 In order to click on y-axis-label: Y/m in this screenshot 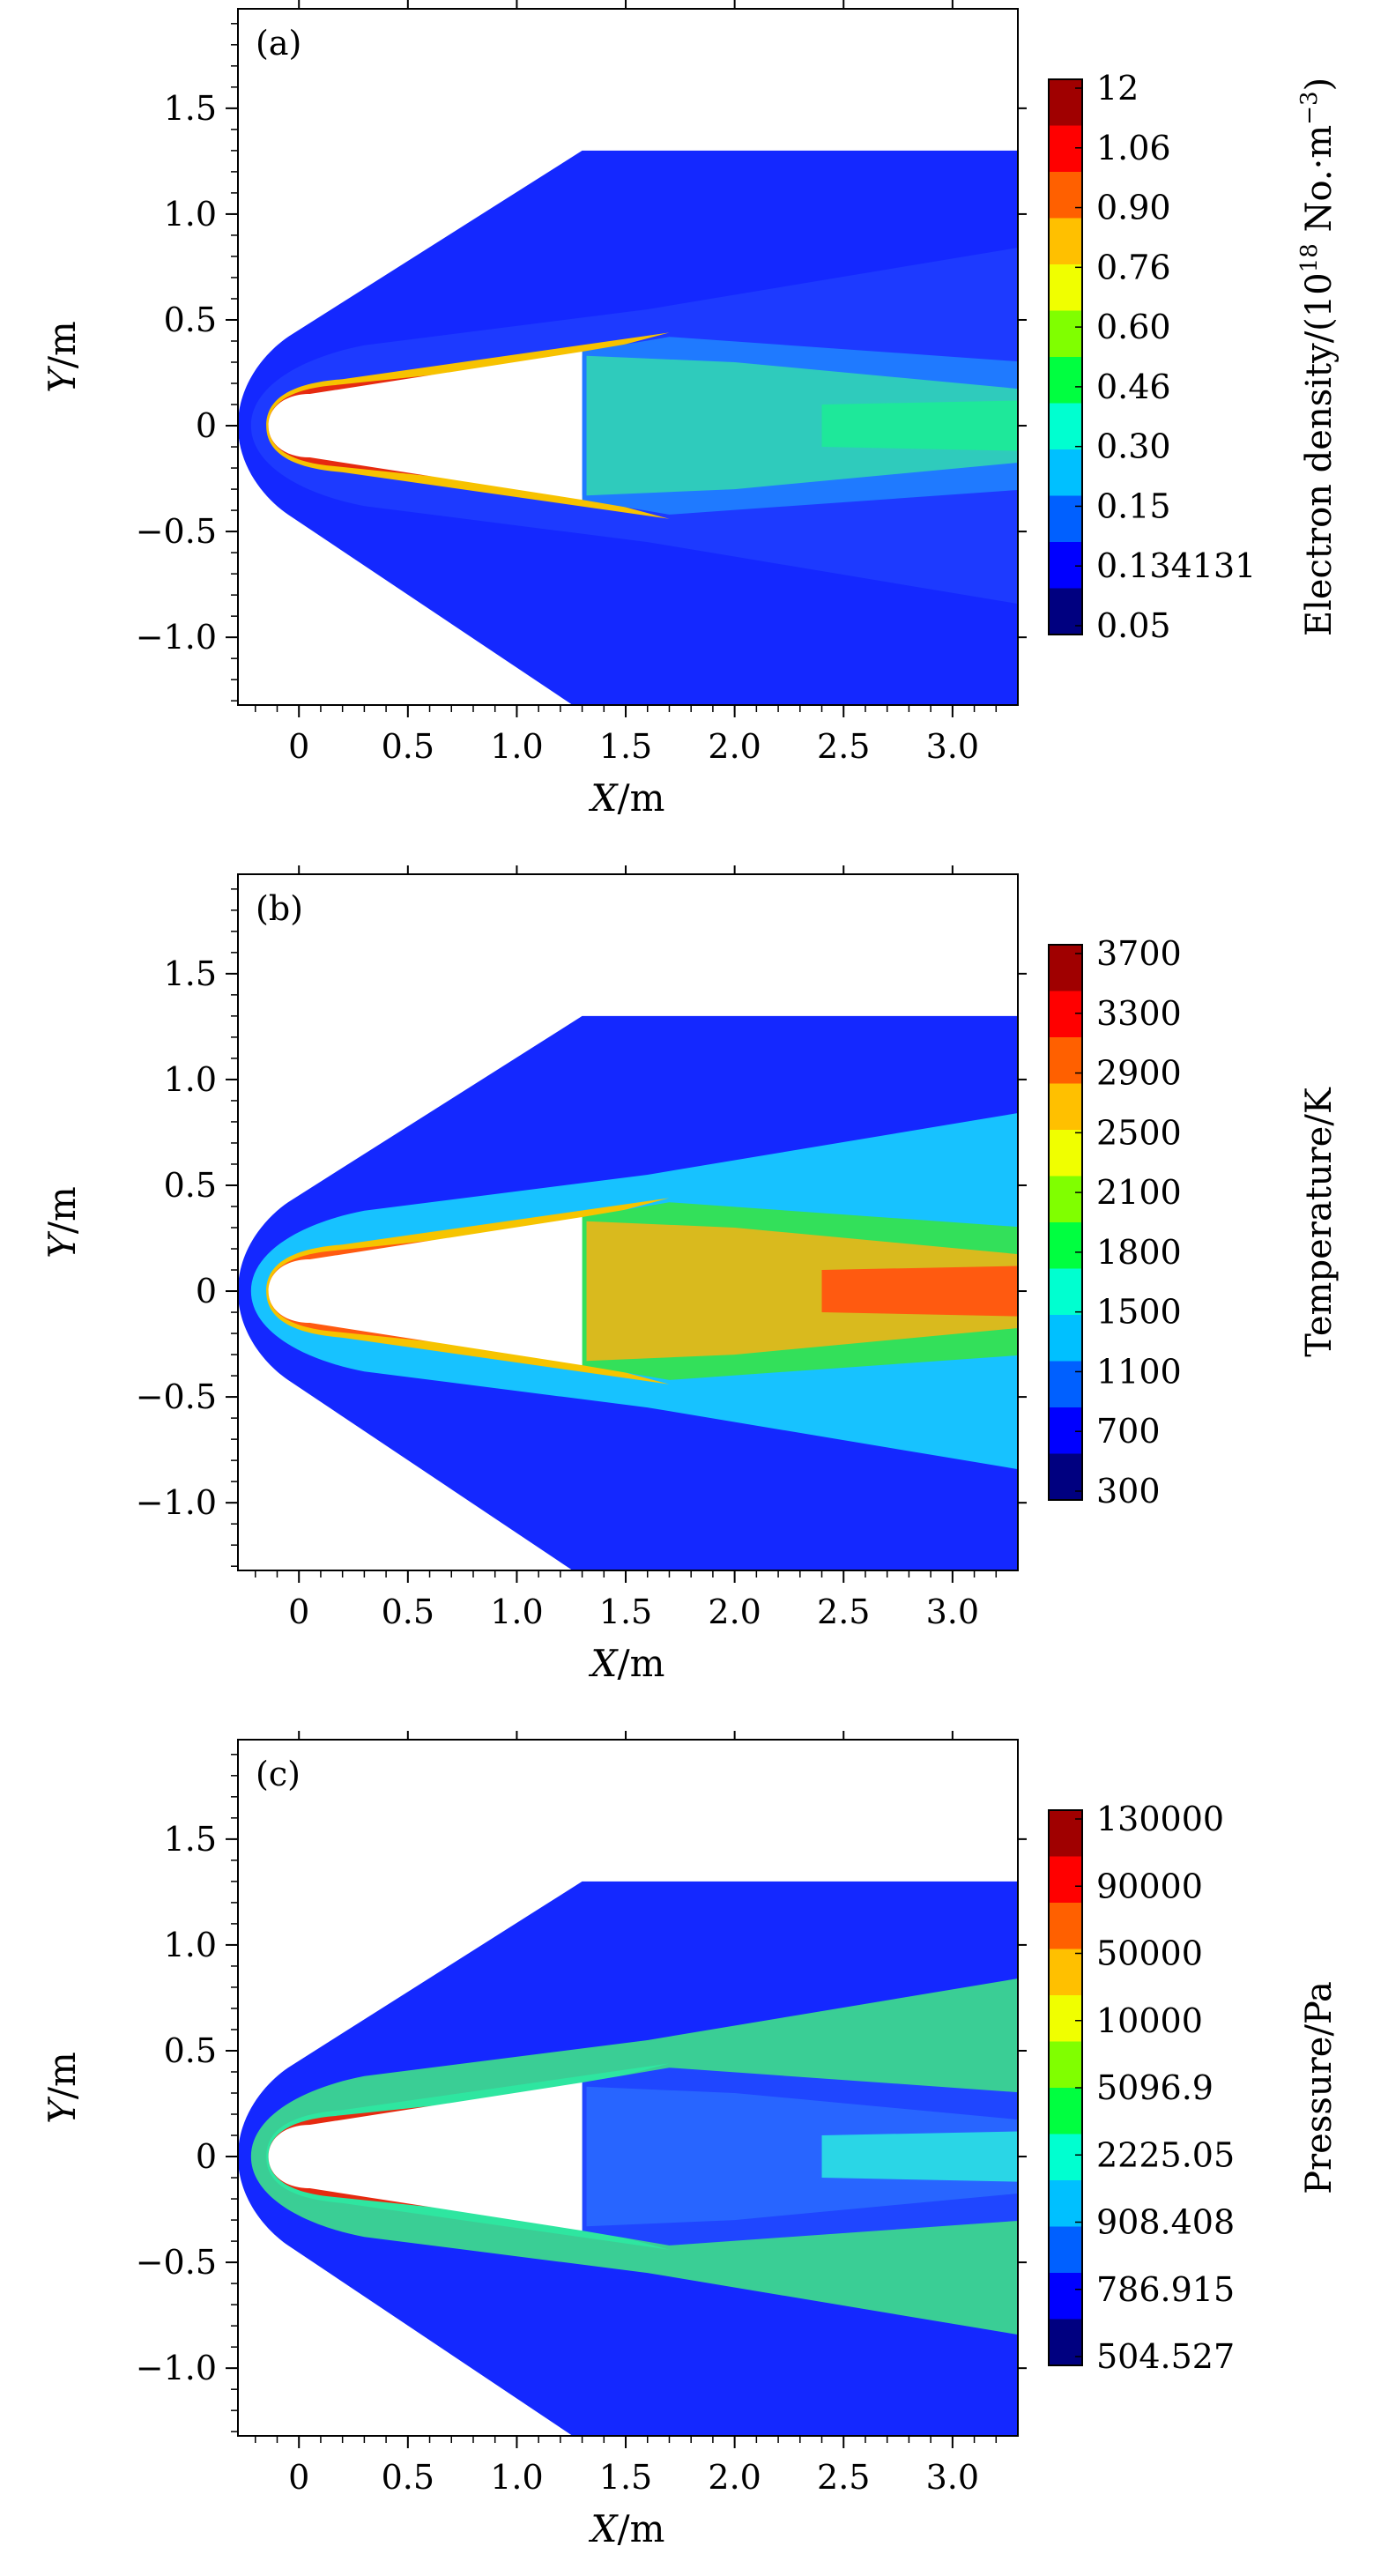, I will do `click(62, 357)`.